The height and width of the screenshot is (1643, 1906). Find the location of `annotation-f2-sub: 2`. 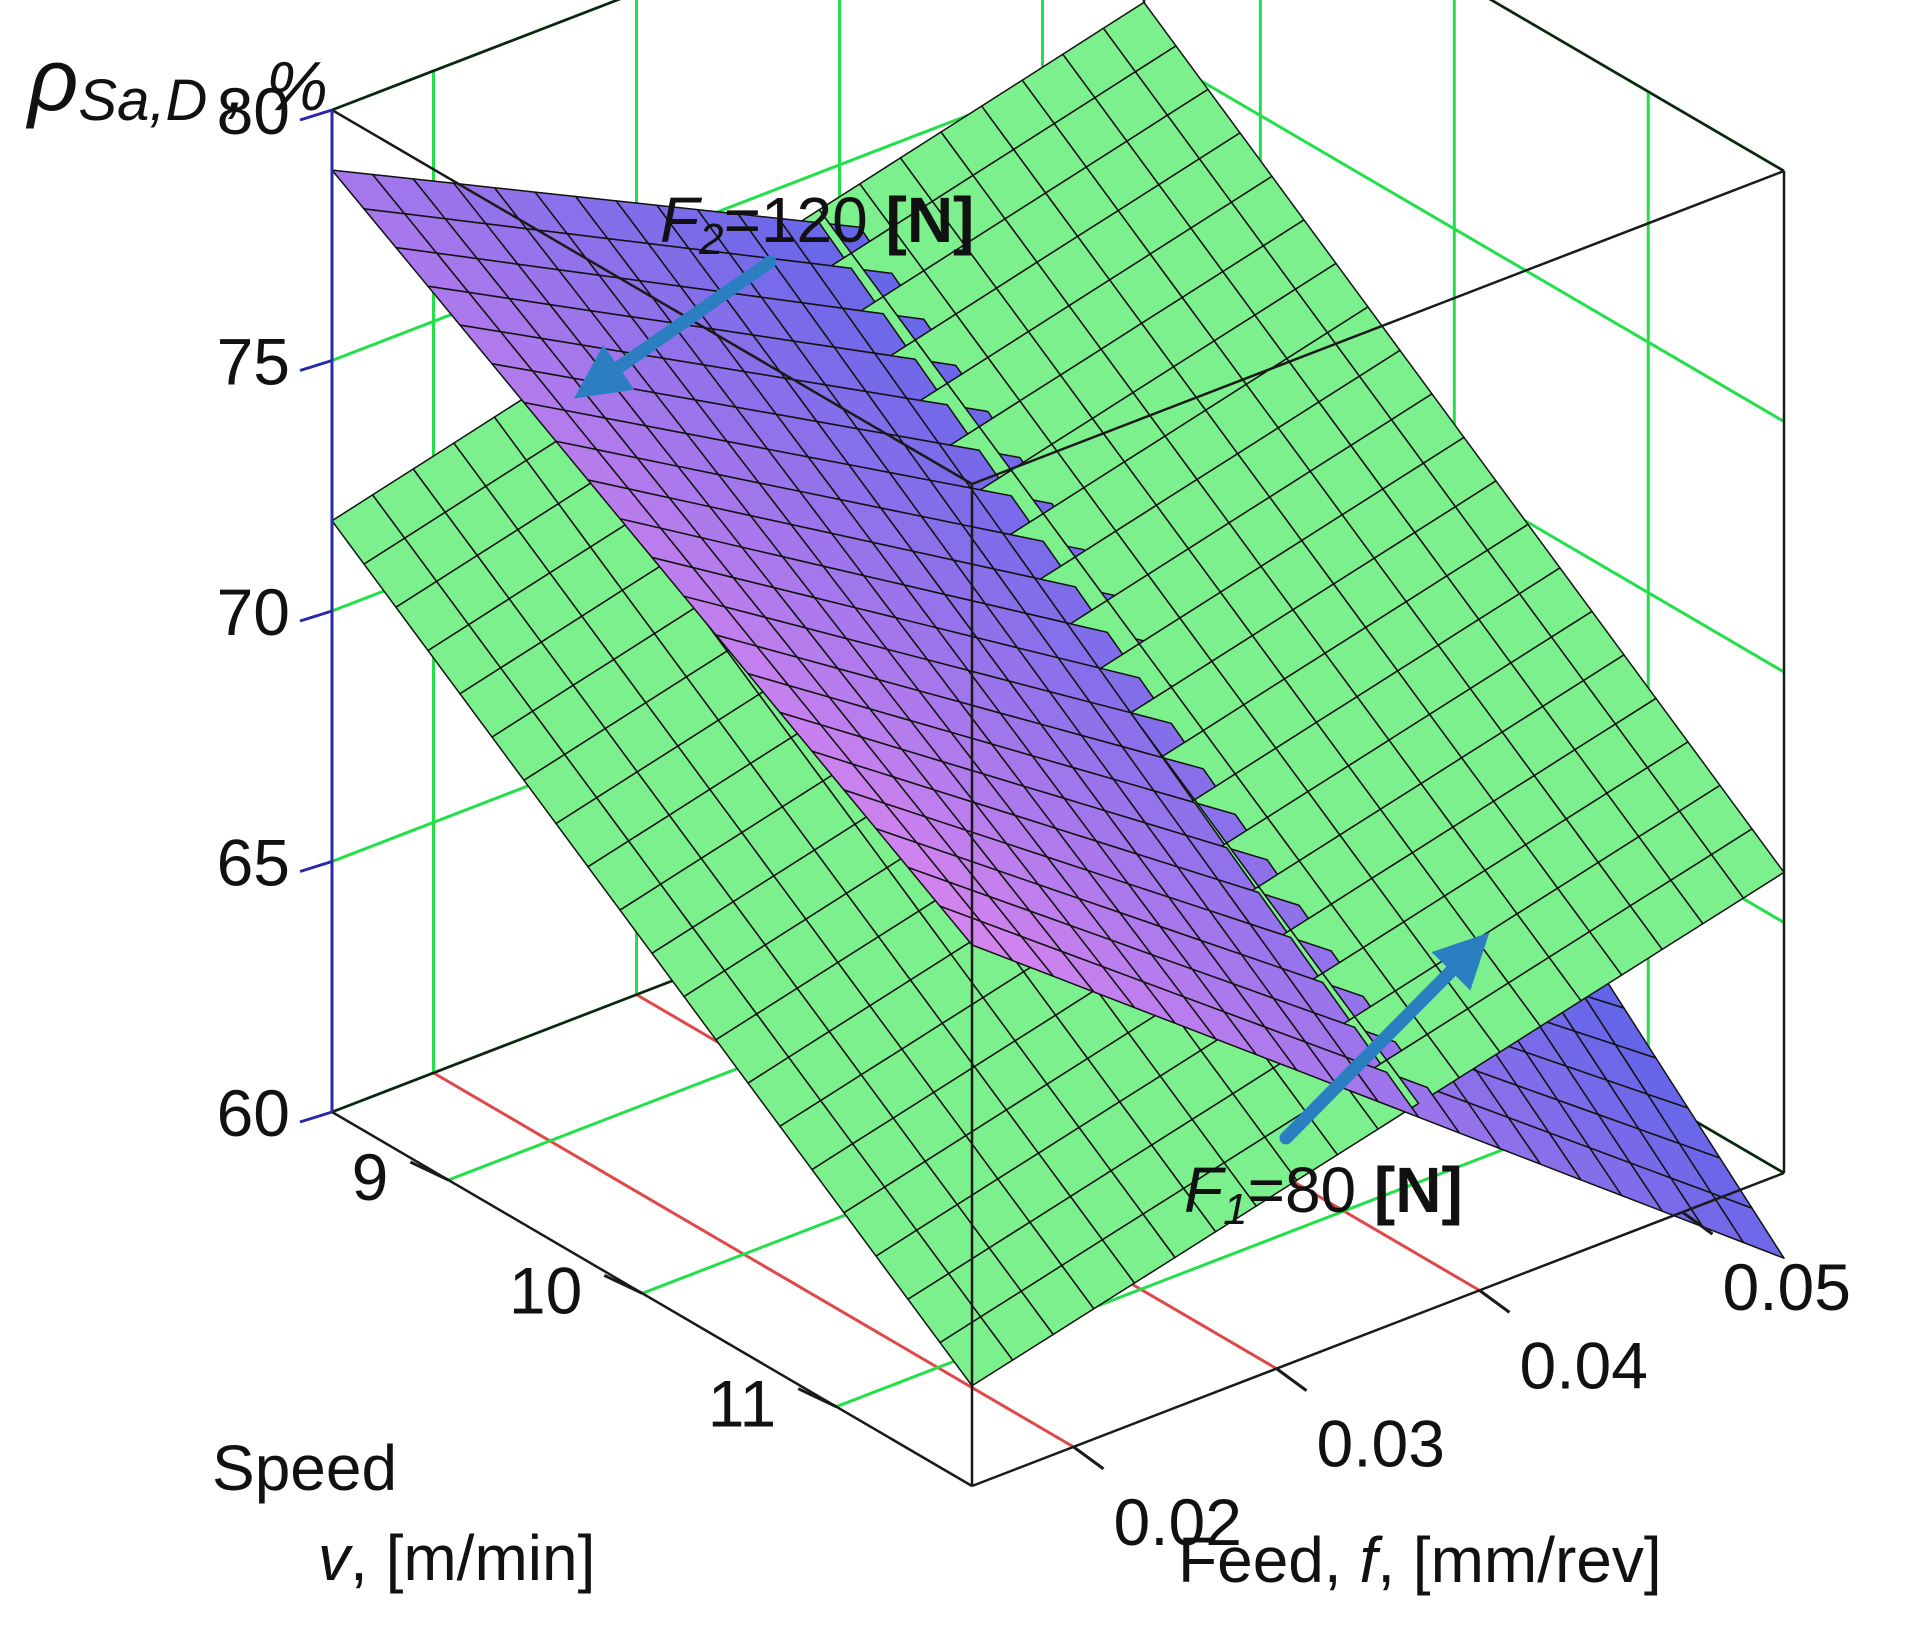

annotation-f2-sub: 2 is located at coordinates (710, 239).